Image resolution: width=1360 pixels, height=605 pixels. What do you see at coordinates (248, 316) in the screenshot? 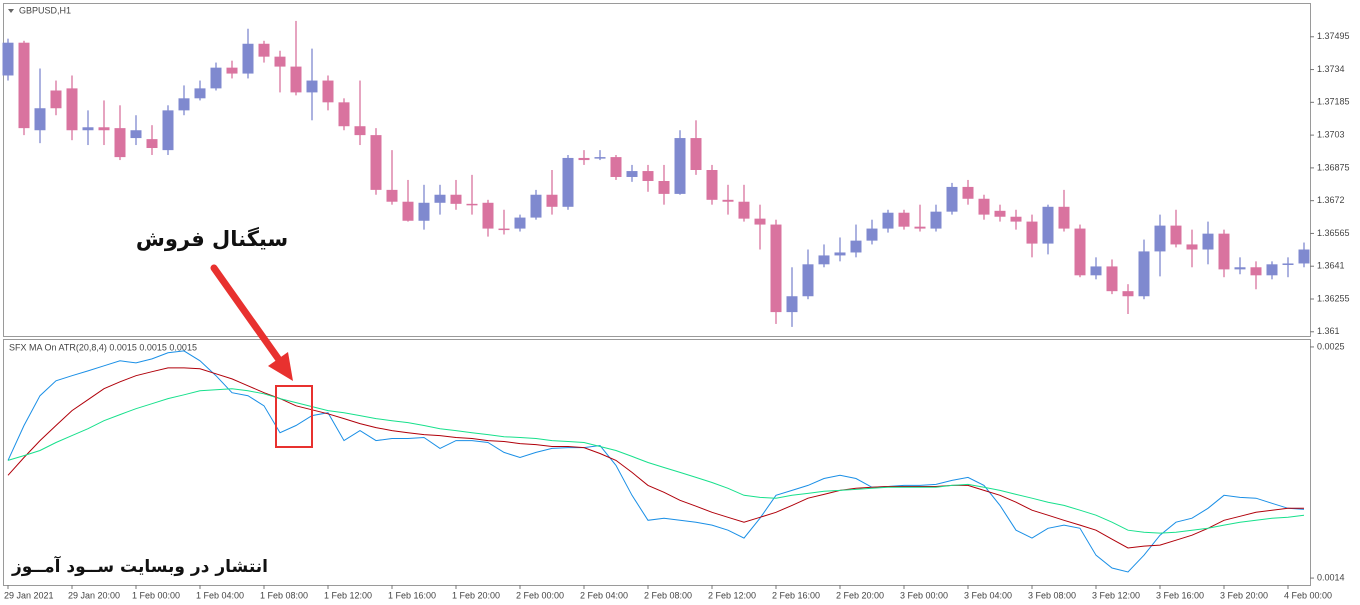
I see `arrow-shaft` at bounding box center [248, 316].